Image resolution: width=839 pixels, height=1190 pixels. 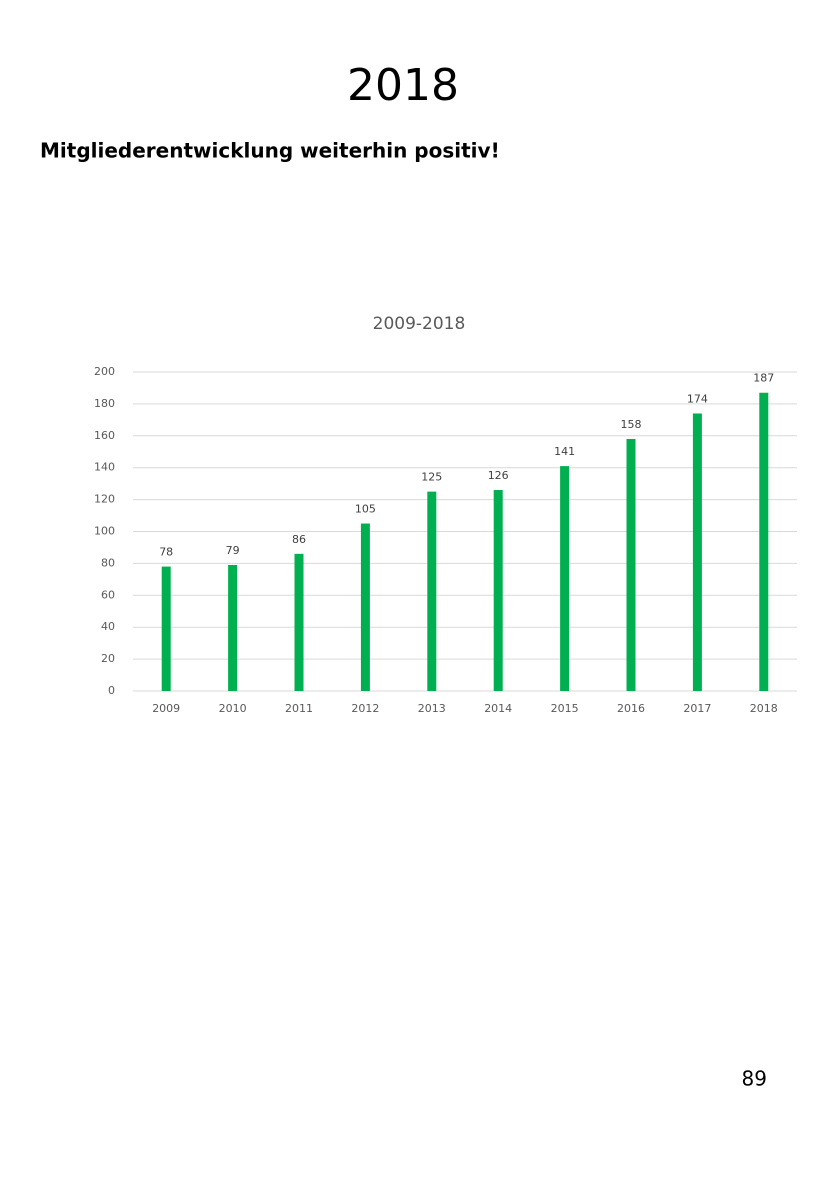 I want to click on y-tick-label: 100, so click(x=104, y=531).